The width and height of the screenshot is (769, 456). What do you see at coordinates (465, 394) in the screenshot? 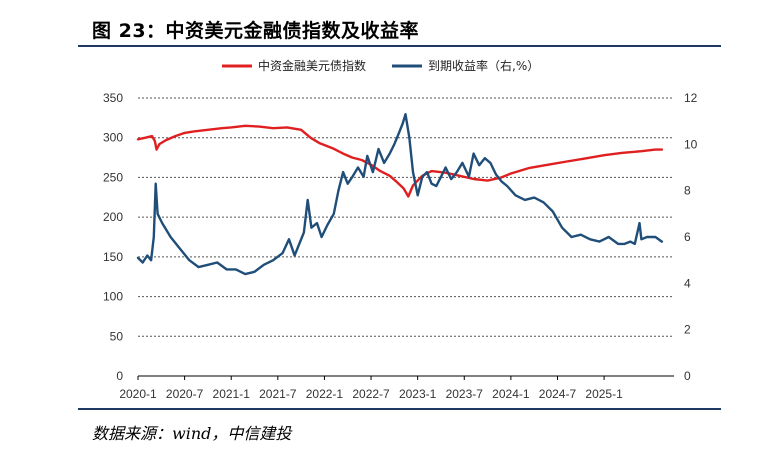
I see `x-tick-label: 2023-7` at bounding box center [465, 394].